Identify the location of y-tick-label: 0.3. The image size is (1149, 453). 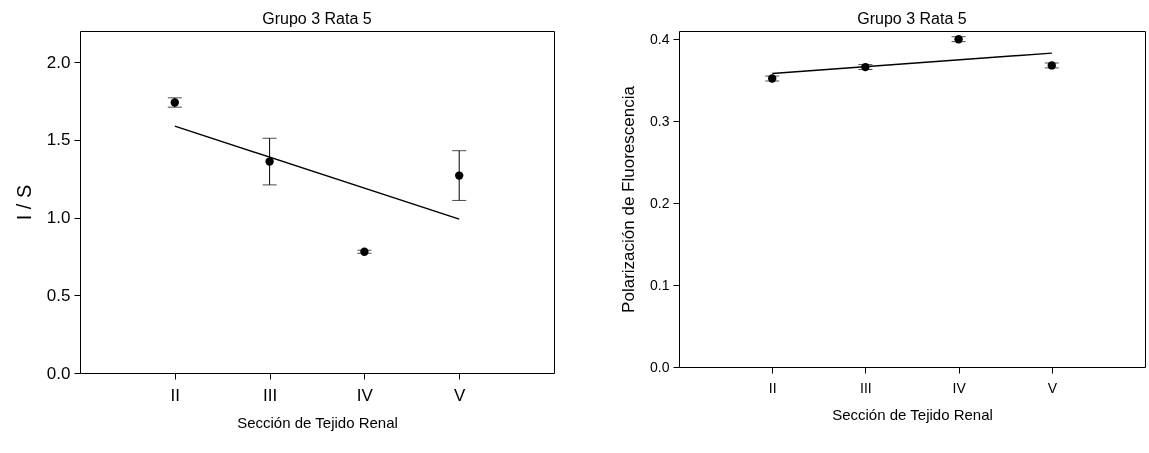
(660, 120).